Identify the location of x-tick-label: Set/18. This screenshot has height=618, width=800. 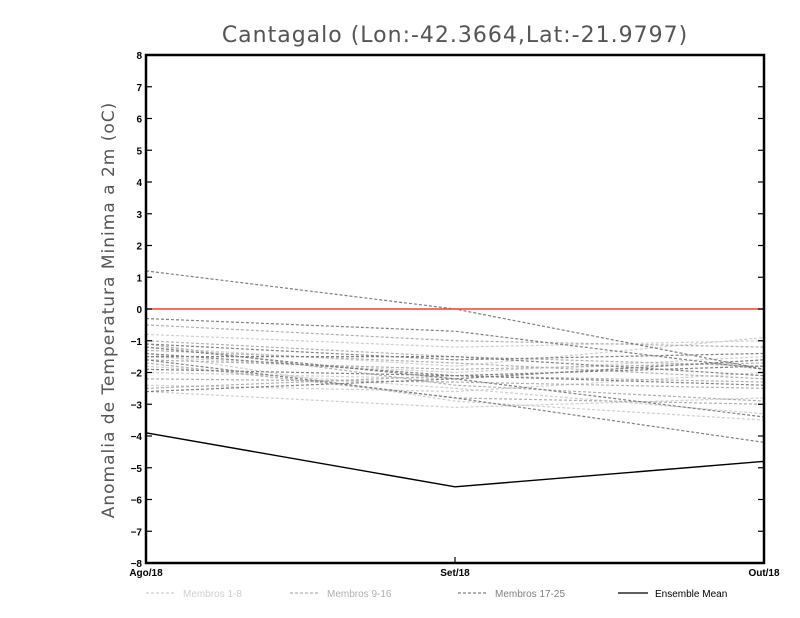
(455, 573).